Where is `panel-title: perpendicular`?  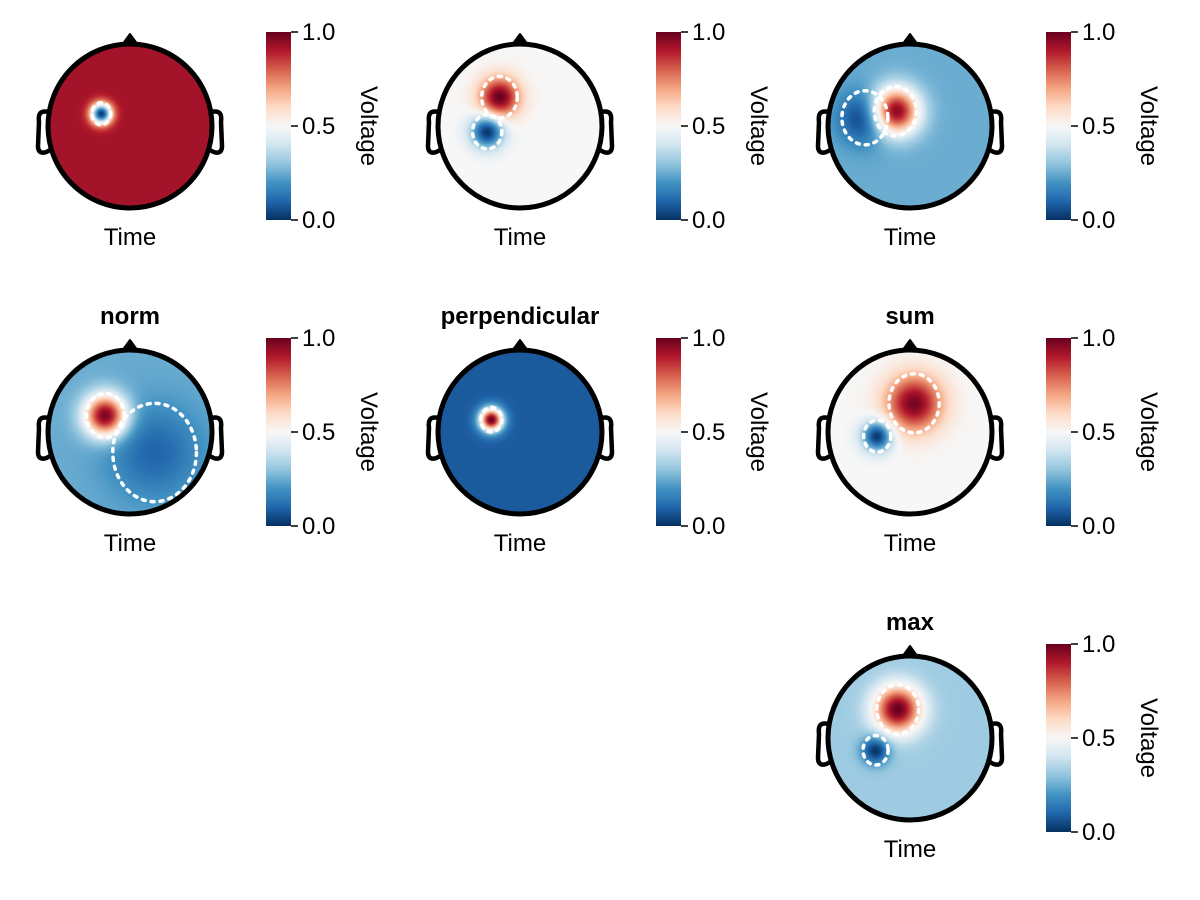
panel-title: perpendicular is located at coordinates (520, 316).